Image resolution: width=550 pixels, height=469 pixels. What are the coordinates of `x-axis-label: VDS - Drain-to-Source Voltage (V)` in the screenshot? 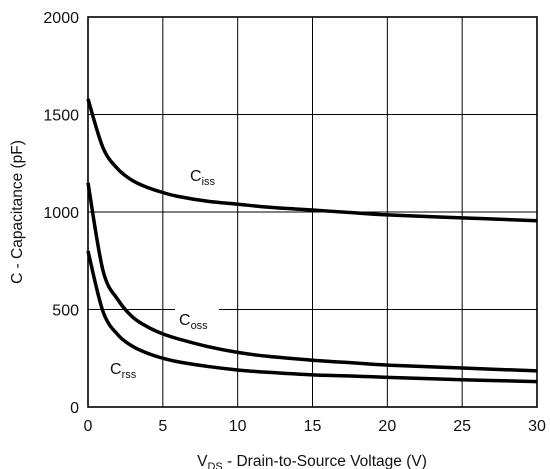 It's located at (312, 461).